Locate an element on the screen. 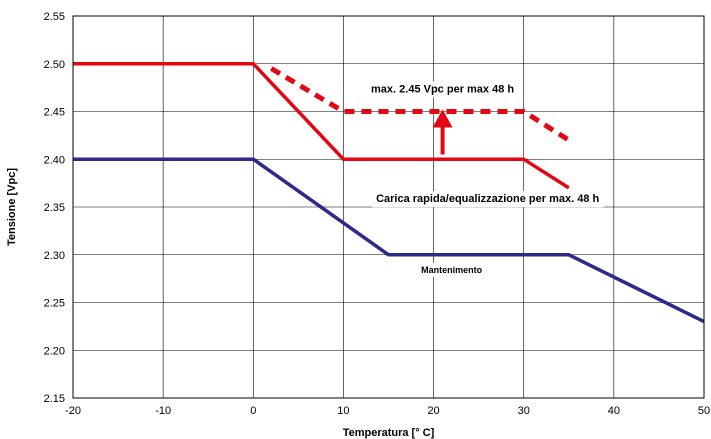 This screenshot has width=711, height=439. annotation: max. 2.45 Vpc per max 48 h is located at coordinates (442, 89).